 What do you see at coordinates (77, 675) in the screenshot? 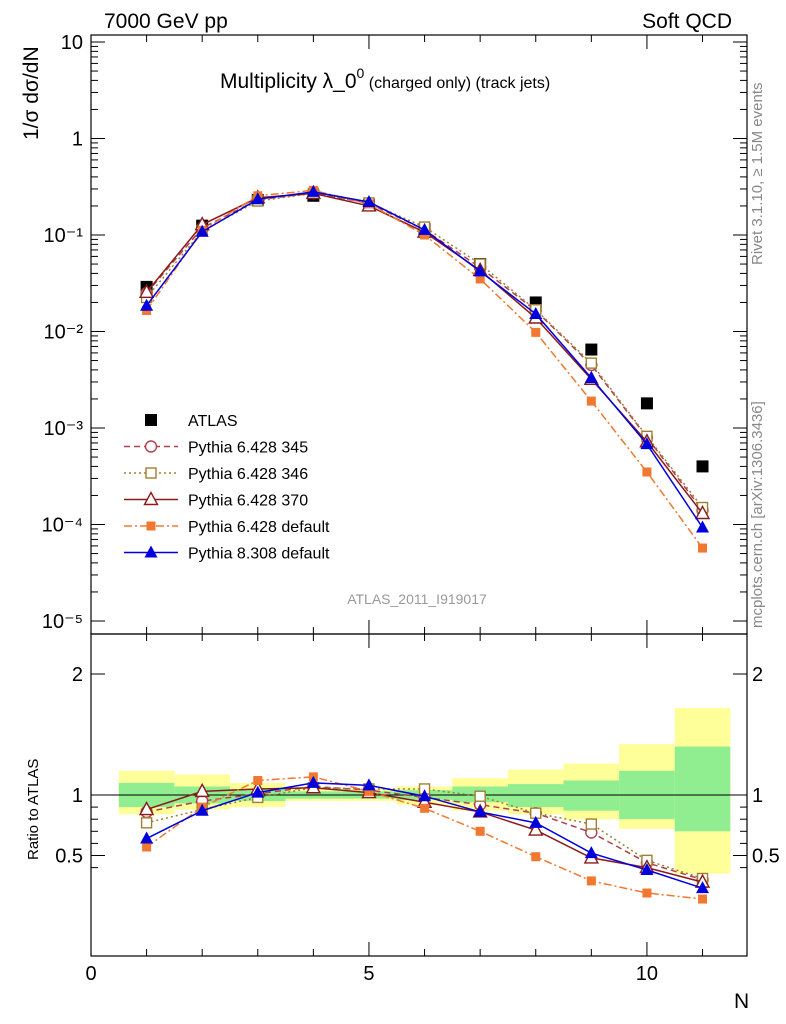
I see `ratio-ytick-label: 2` at bounding box center [77, 675].